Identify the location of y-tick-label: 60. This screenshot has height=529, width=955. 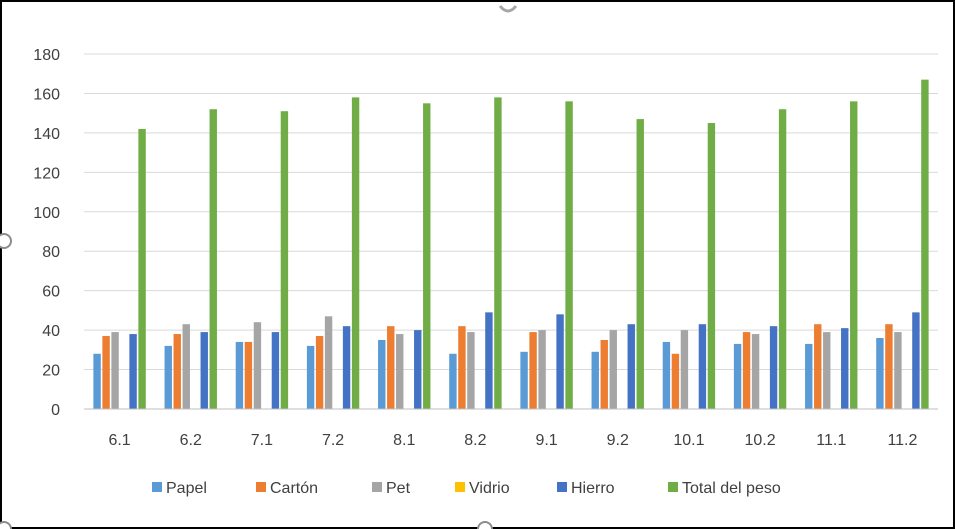
(51, 292).